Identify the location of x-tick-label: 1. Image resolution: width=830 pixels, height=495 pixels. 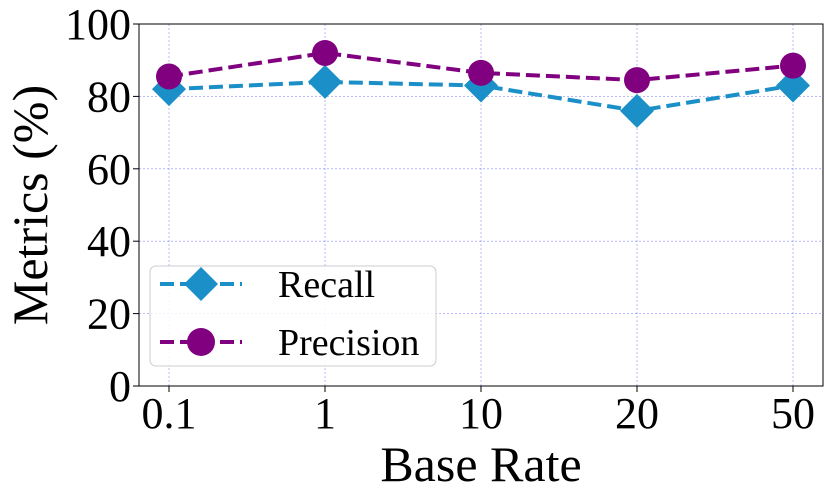
(325, 413).